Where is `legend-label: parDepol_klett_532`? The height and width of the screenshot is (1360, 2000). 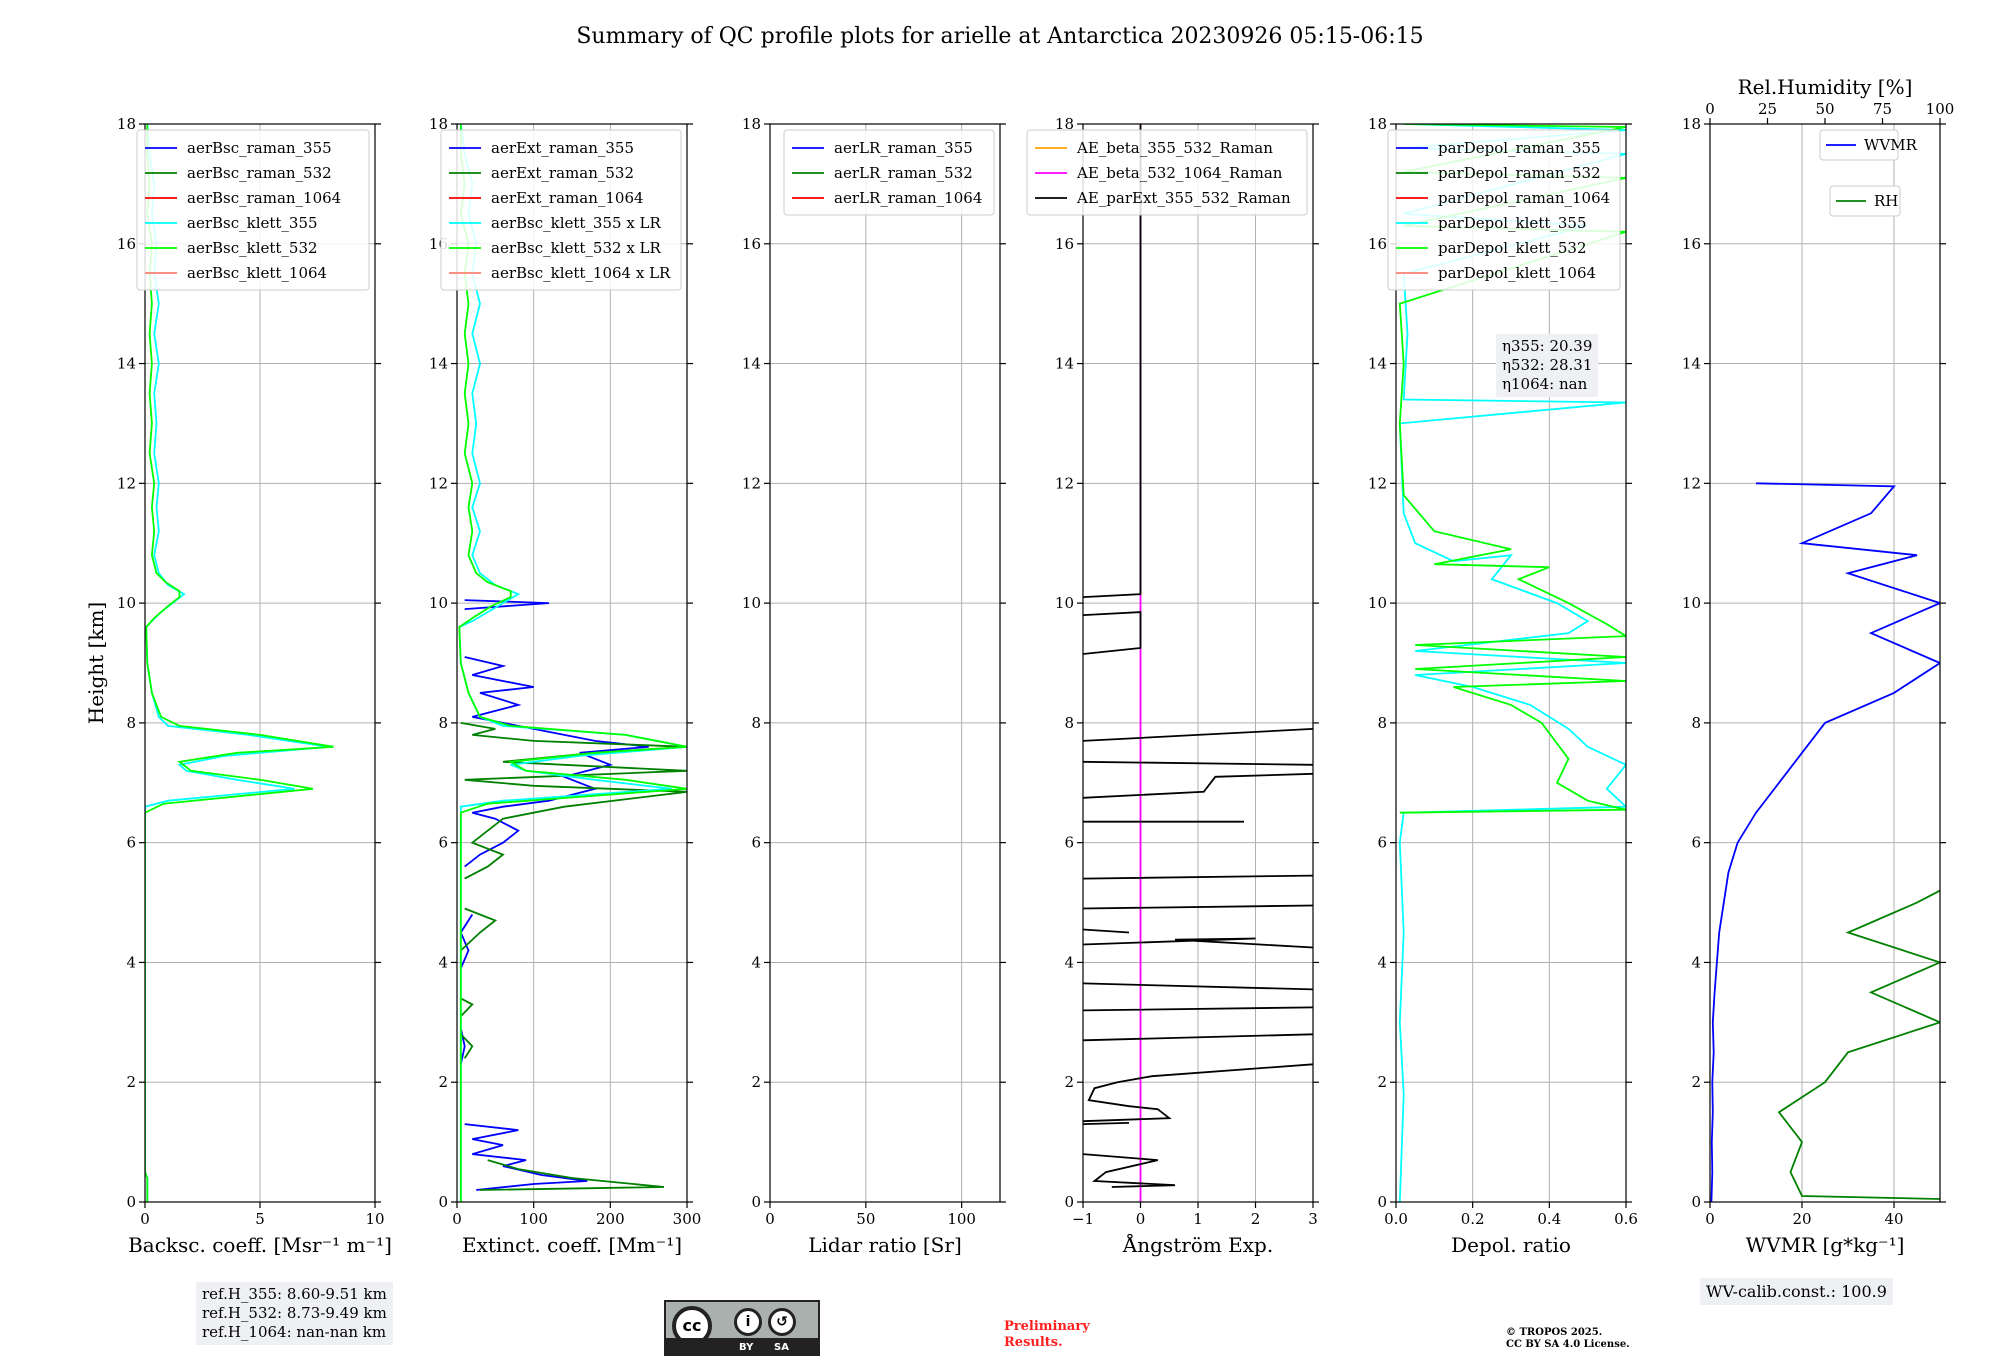 legend-label: parDepol_klett_532 is located at coordinates (1512, 248).